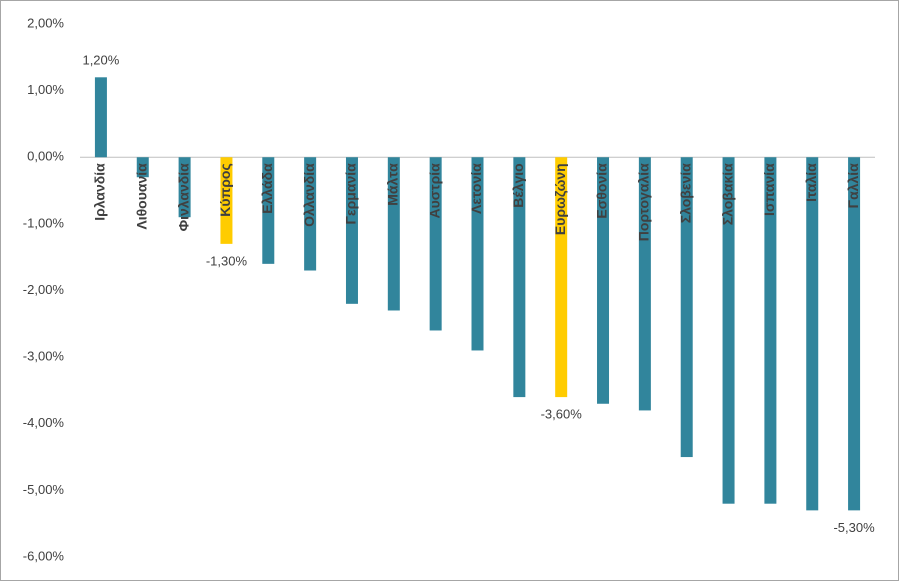 The height and width of the screenshot is (582, 900). Describe the element at coordinates (227, 260) in the screenshot. I see `value-label: -1,30%` at that location.